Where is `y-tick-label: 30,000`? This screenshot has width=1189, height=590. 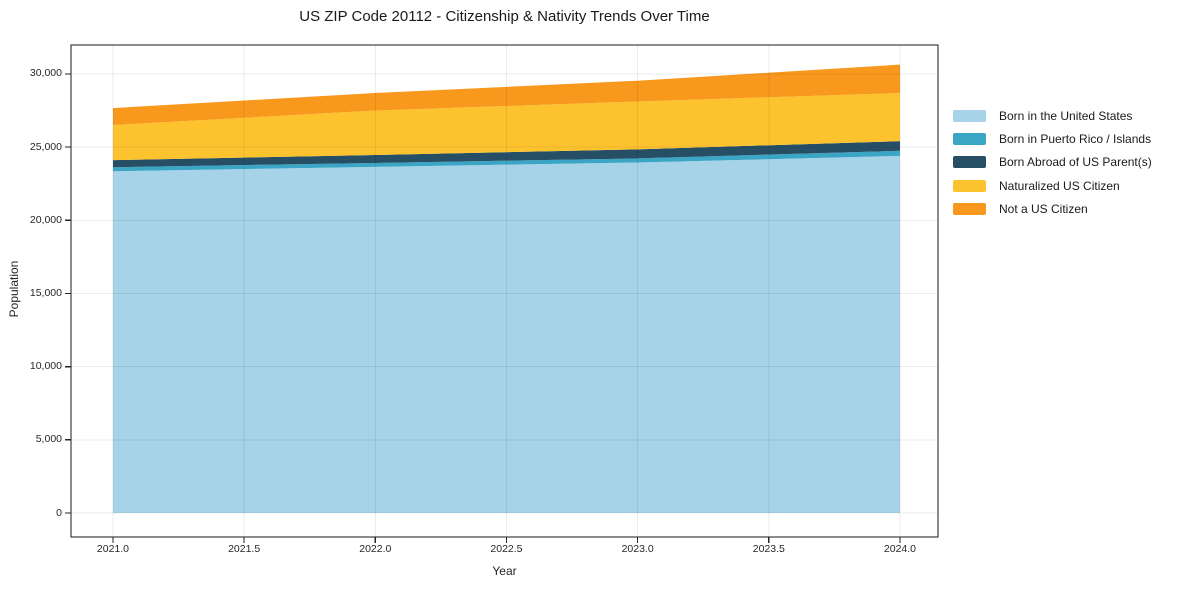
y-tick-label: 30,000 is located at coordinates (45, 73).